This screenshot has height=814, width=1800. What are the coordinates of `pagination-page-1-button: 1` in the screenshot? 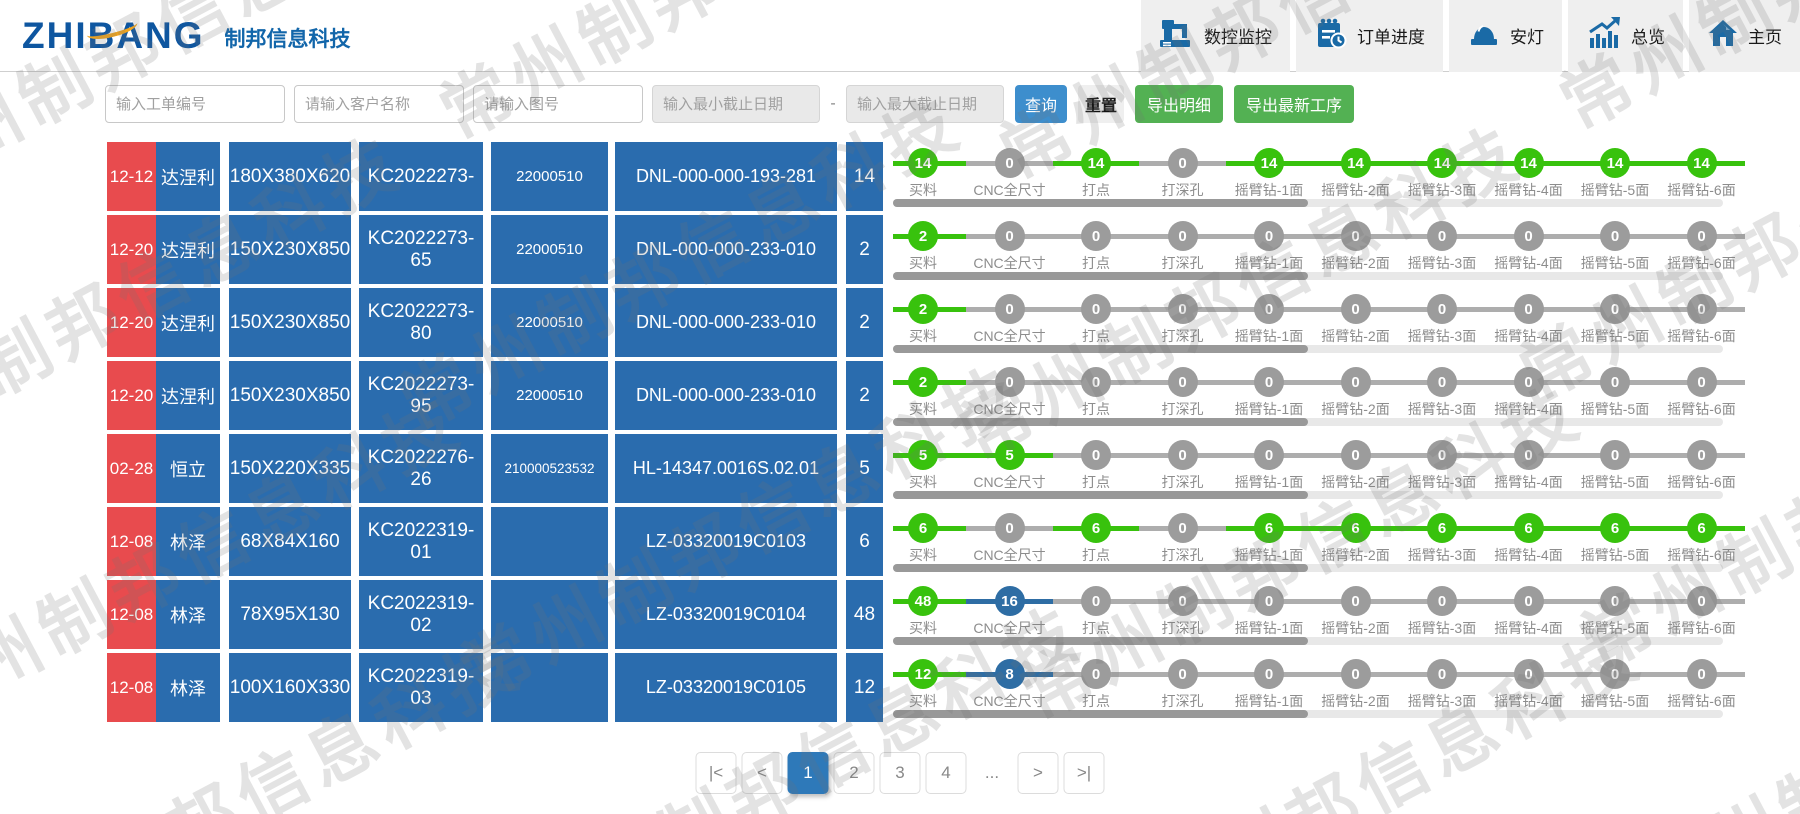 It's located at (808, 773).